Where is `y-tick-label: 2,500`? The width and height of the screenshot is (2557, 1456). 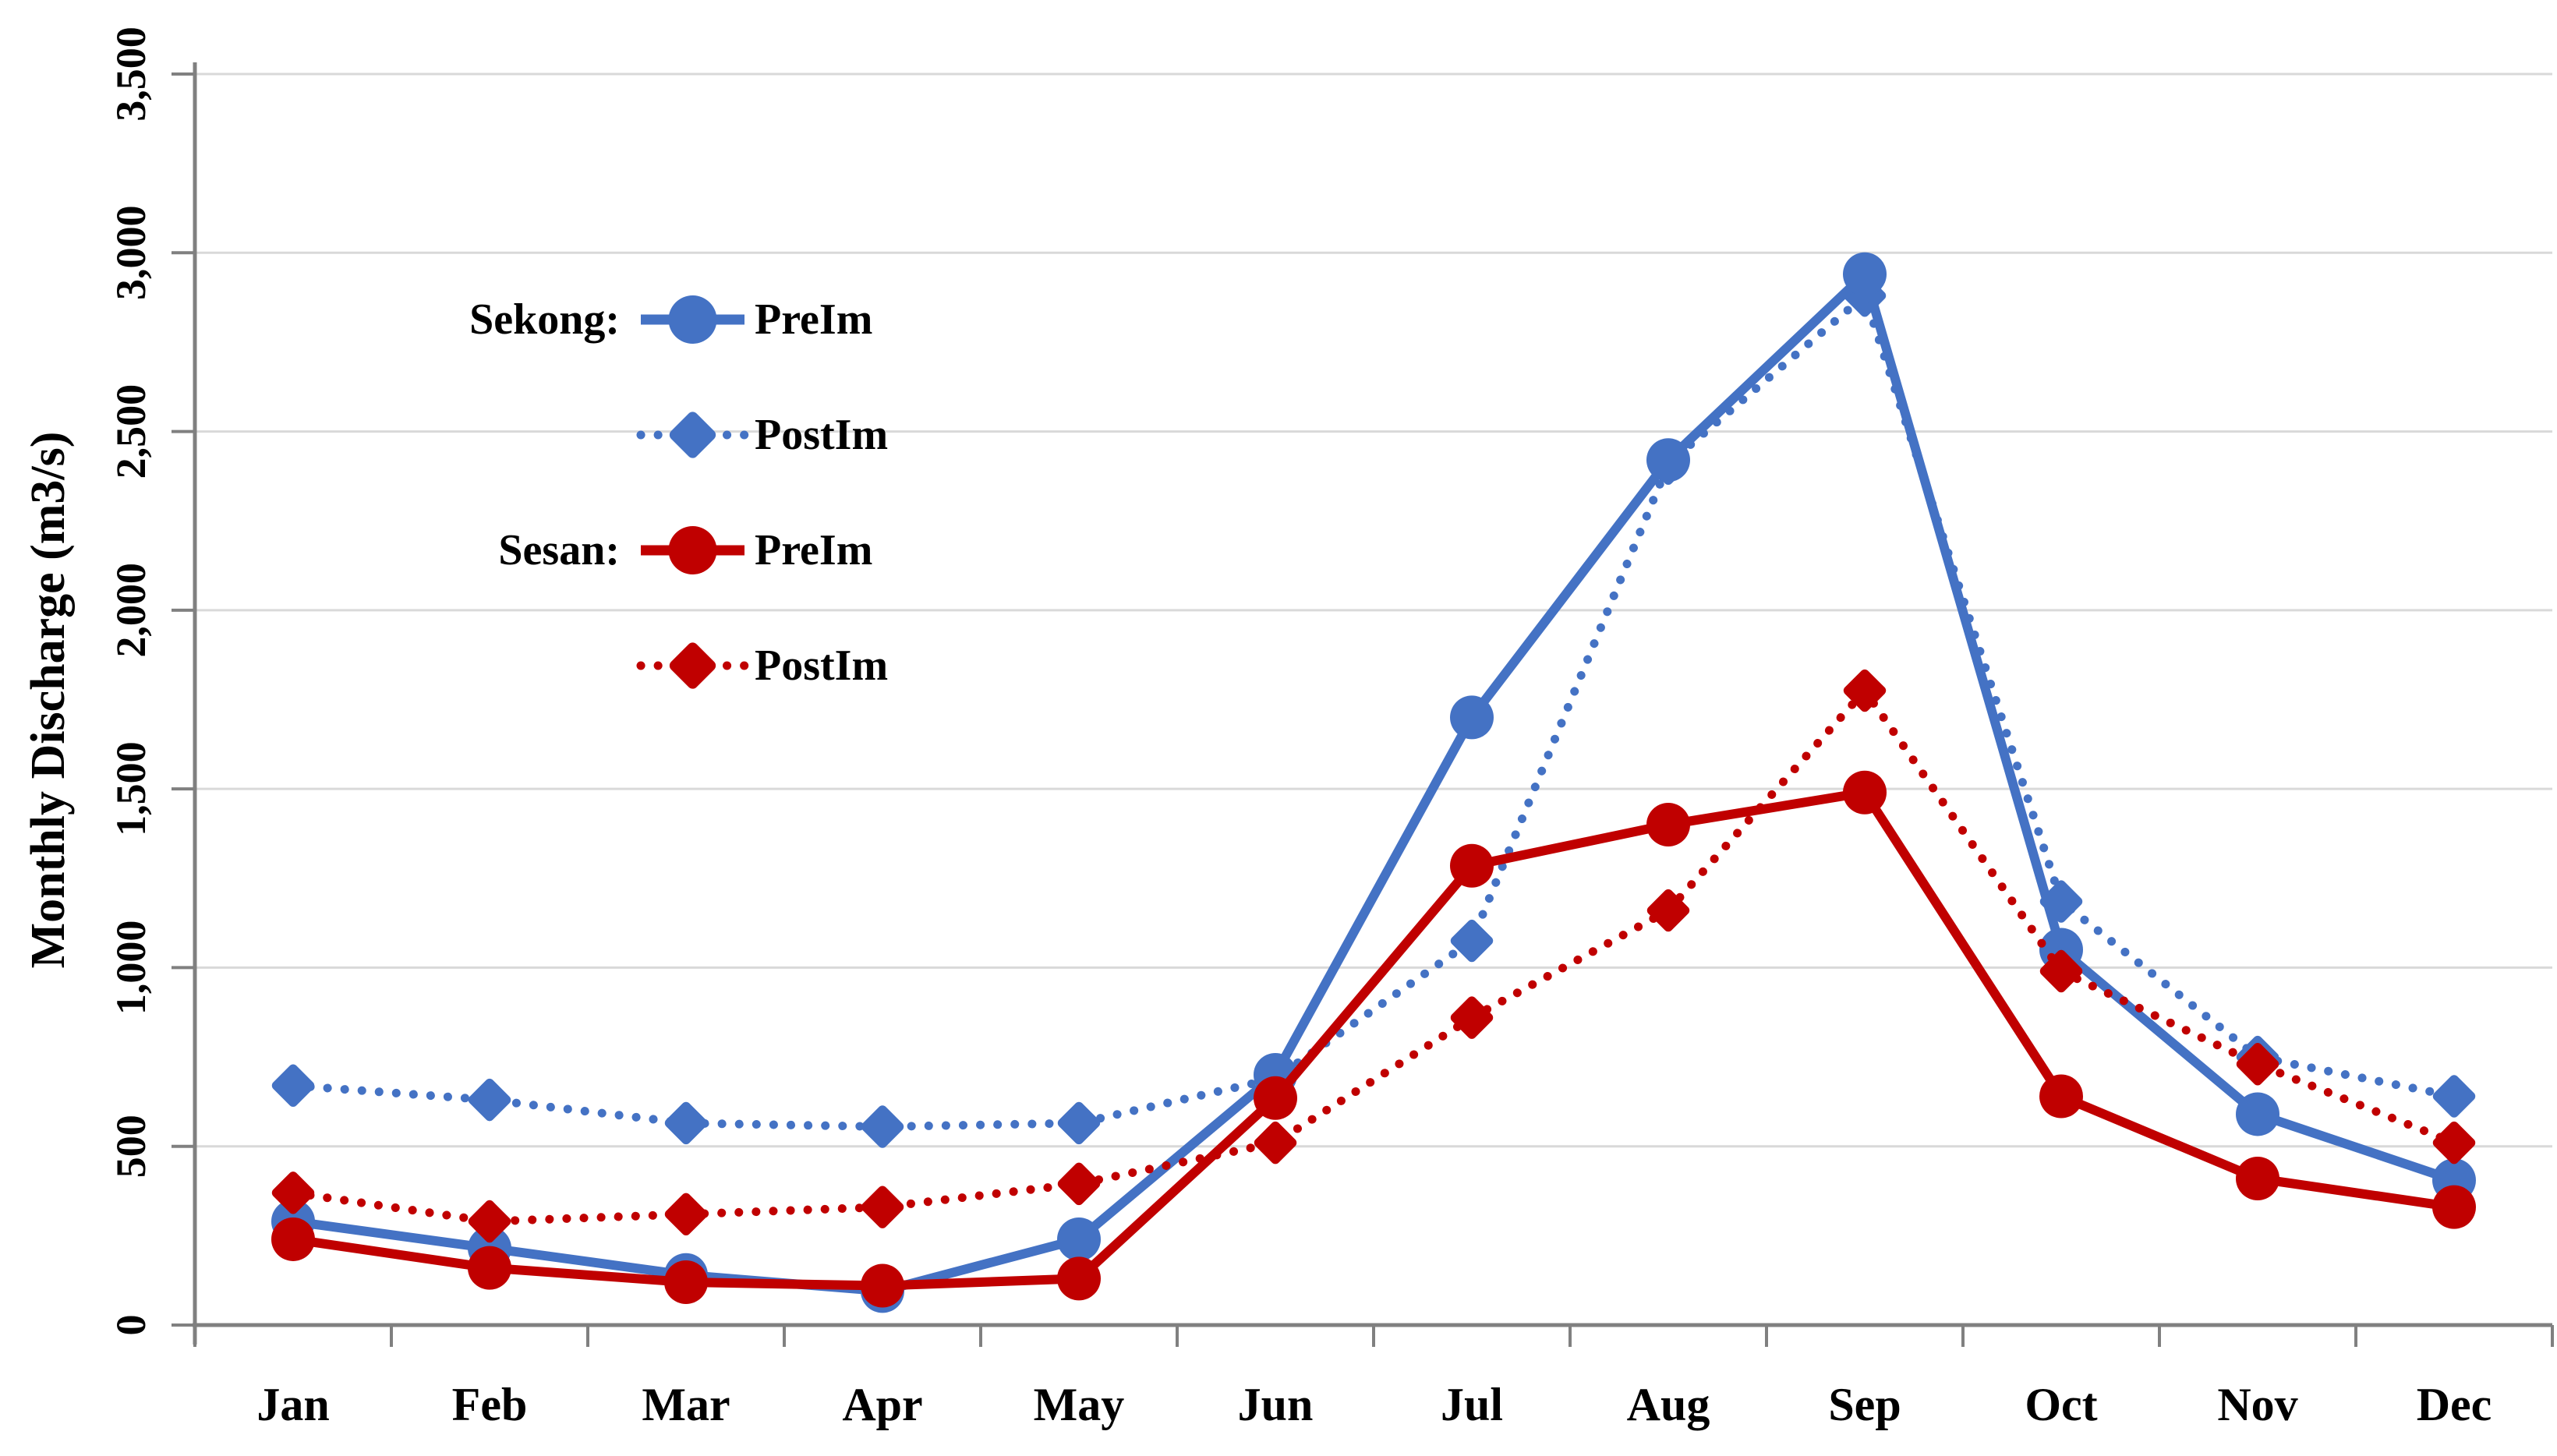 y-tick-label: 2,500 is located at coordinates (131, 431).